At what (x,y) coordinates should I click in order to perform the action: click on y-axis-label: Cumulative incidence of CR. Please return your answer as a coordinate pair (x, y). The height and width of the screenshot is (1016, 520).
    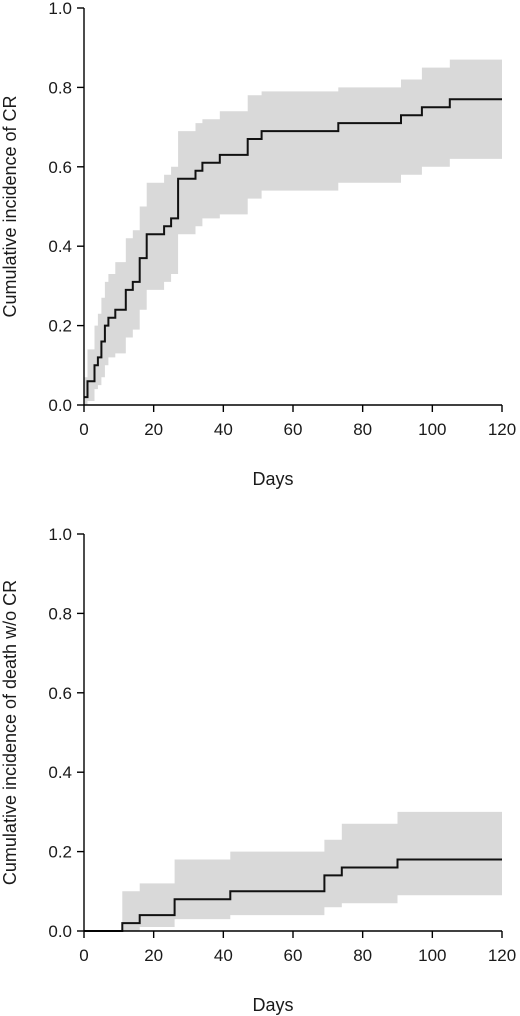
    Looking at the image, I should click on (10, 206).